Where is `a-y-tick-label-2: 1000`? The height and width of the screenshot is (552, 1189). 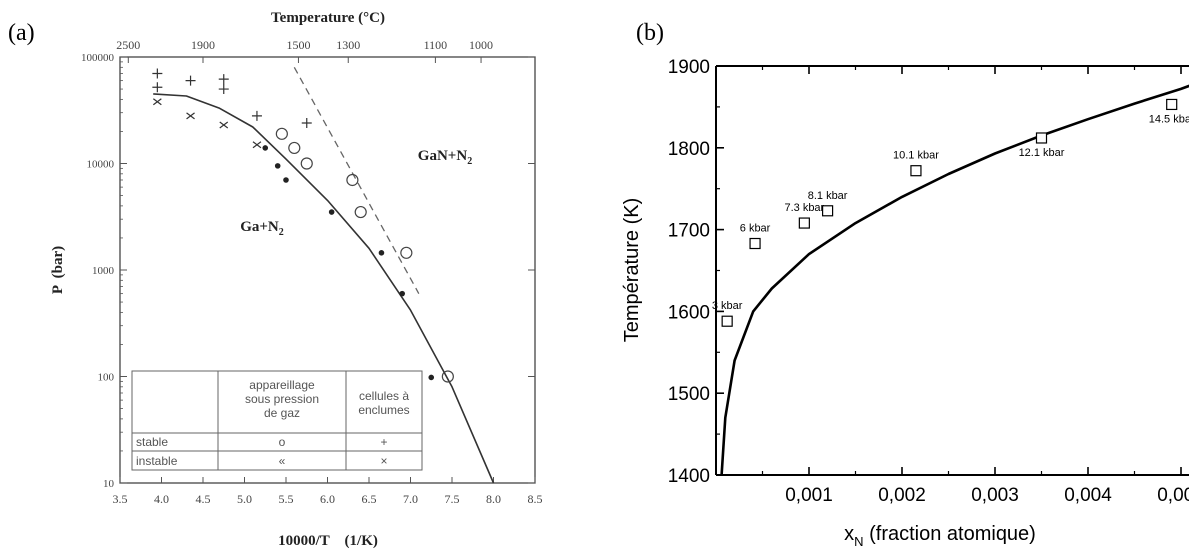
a-y-tick-label-2: 1000 is located at coordinates (103, 271).